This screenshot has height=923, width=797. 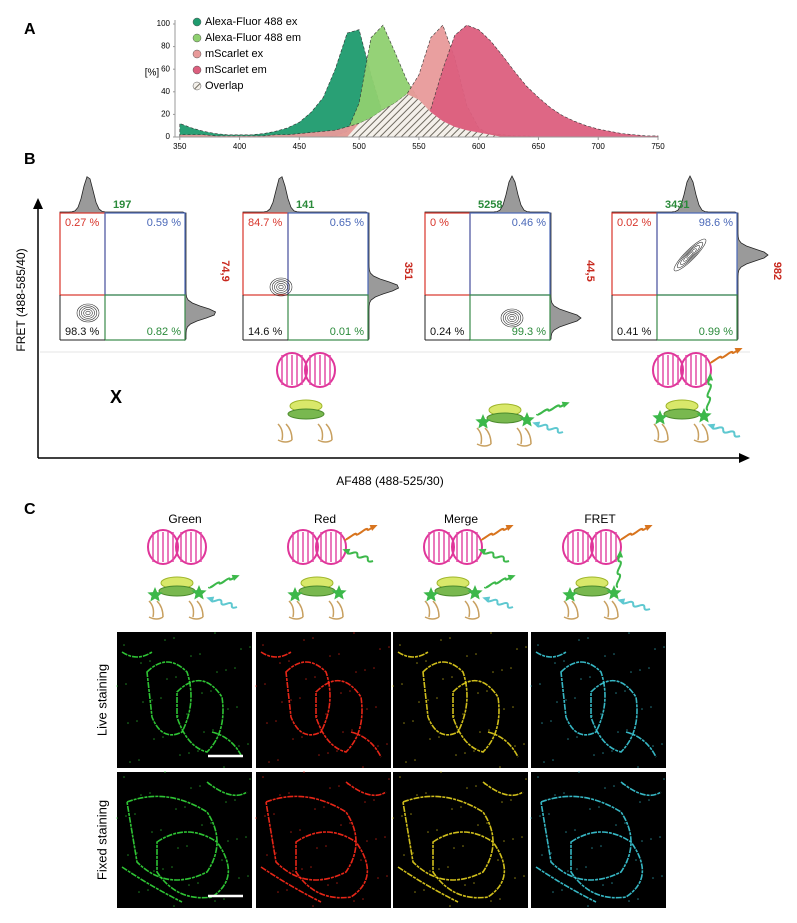 What do you see at coordinates (777, 271) in the screenshot?
I see `event-count: 982` at bounding box center [777, 271].